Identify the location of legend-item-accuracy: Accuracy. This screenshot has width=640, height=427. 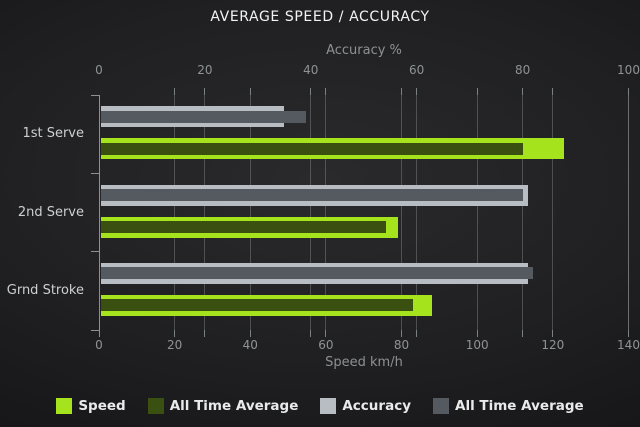
(365, 406).